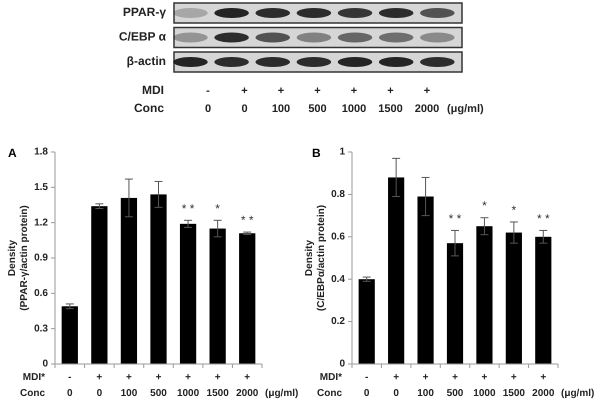 The height and width of the screenshot is (401, 607). I want to click on category-label: + 500, so click(317, 100).